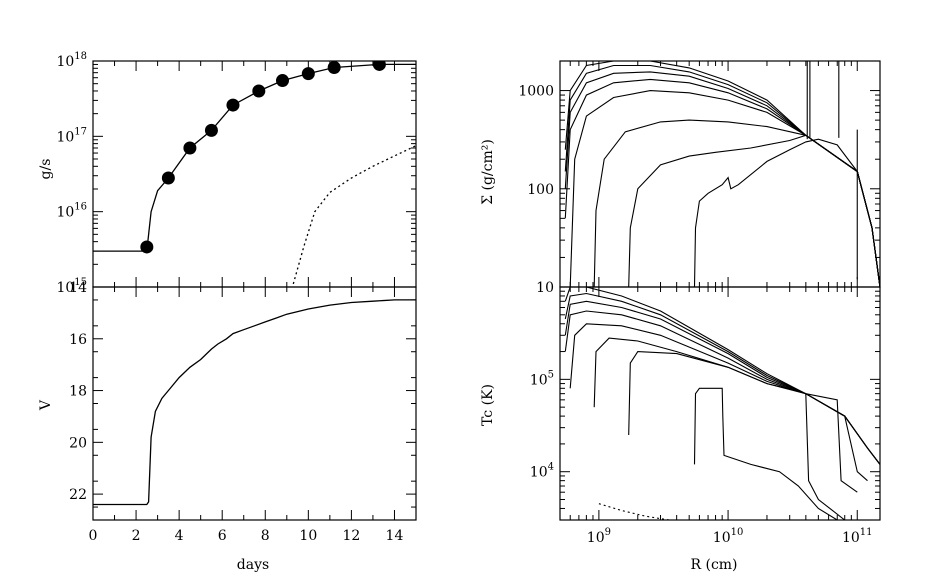 The width and height of the screenshot is (929, 581). I want to click on ytick-label: 22, so click(78, 495).